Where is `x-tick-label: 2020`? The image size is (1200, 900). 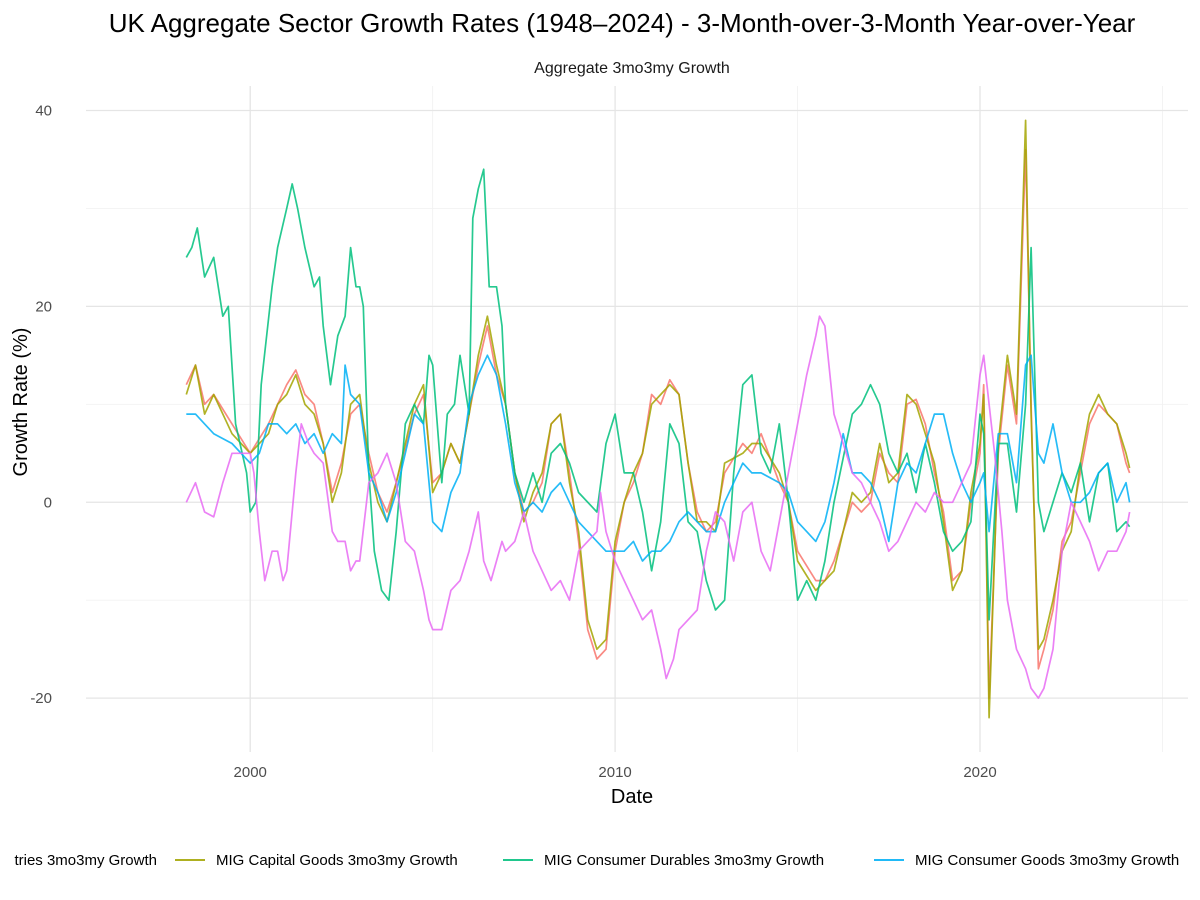 x-tick-label: 2020 is located at coordinates (979, 772).